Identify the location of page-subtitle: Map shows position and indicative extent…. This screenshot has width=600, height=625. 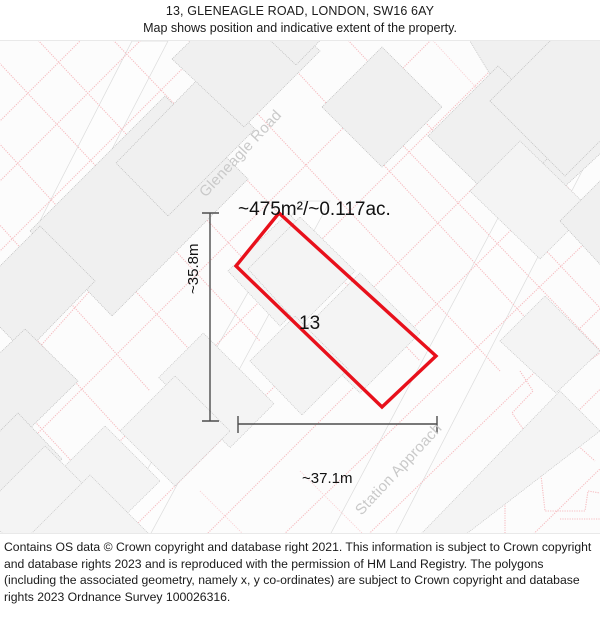
(300, 28).